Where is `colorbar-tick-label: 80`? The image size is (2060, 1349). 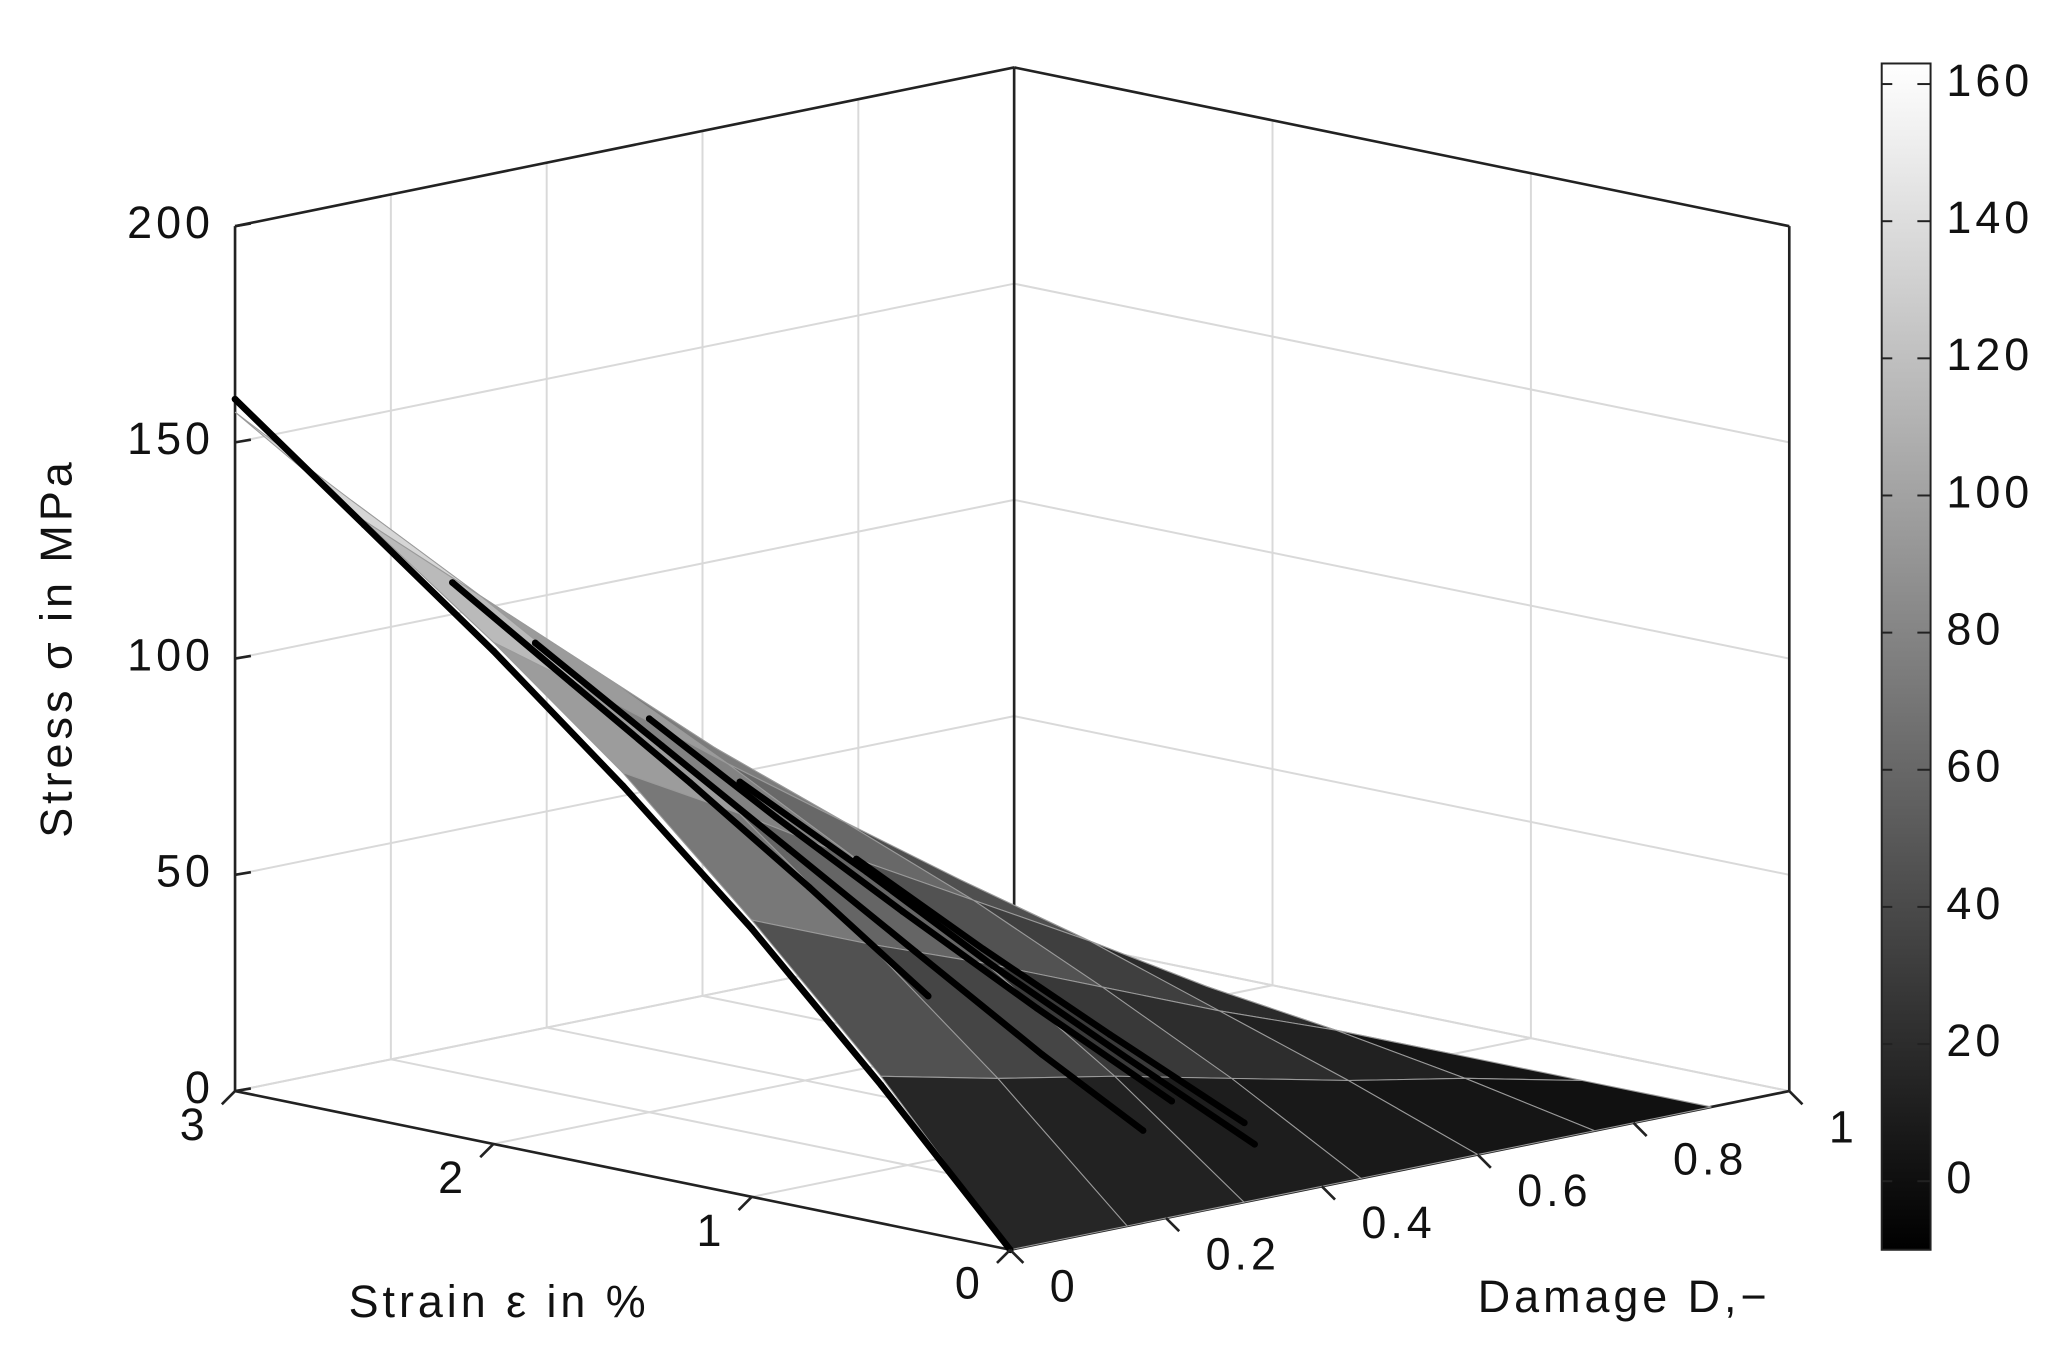 colorbar-tick-label: 80 is located at coordinates (1975, 628).